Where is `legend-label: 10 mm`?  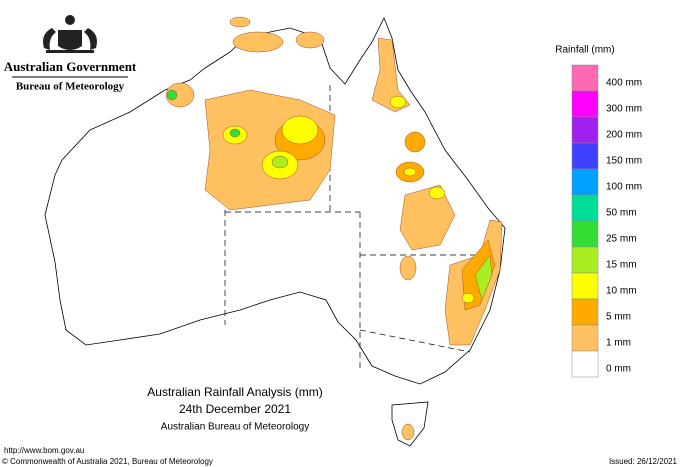 legend-label: 10 mm is located at coordinates (621, 291).